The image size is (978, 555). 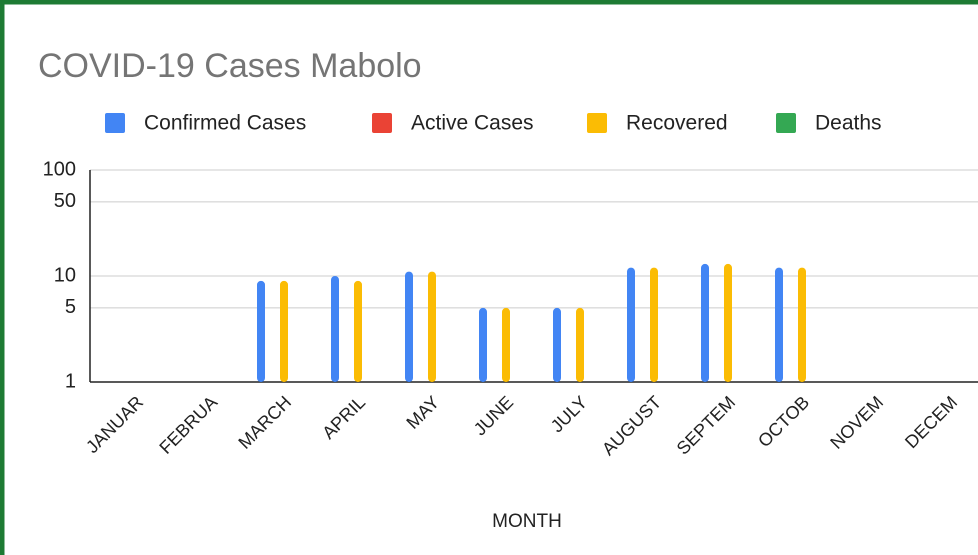 I want to click on x-tick-label: JANUAR, so click(x=114, y=424).